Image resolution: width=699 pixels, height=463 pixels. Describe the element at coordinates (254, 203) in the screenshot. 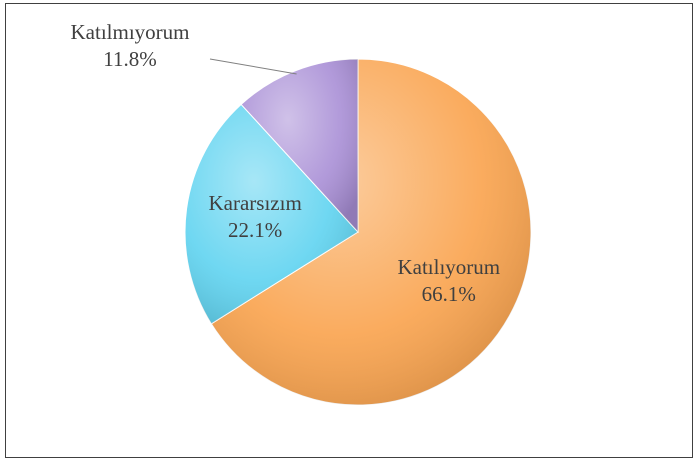

I see `slice-label: Kararsızım` at that location.